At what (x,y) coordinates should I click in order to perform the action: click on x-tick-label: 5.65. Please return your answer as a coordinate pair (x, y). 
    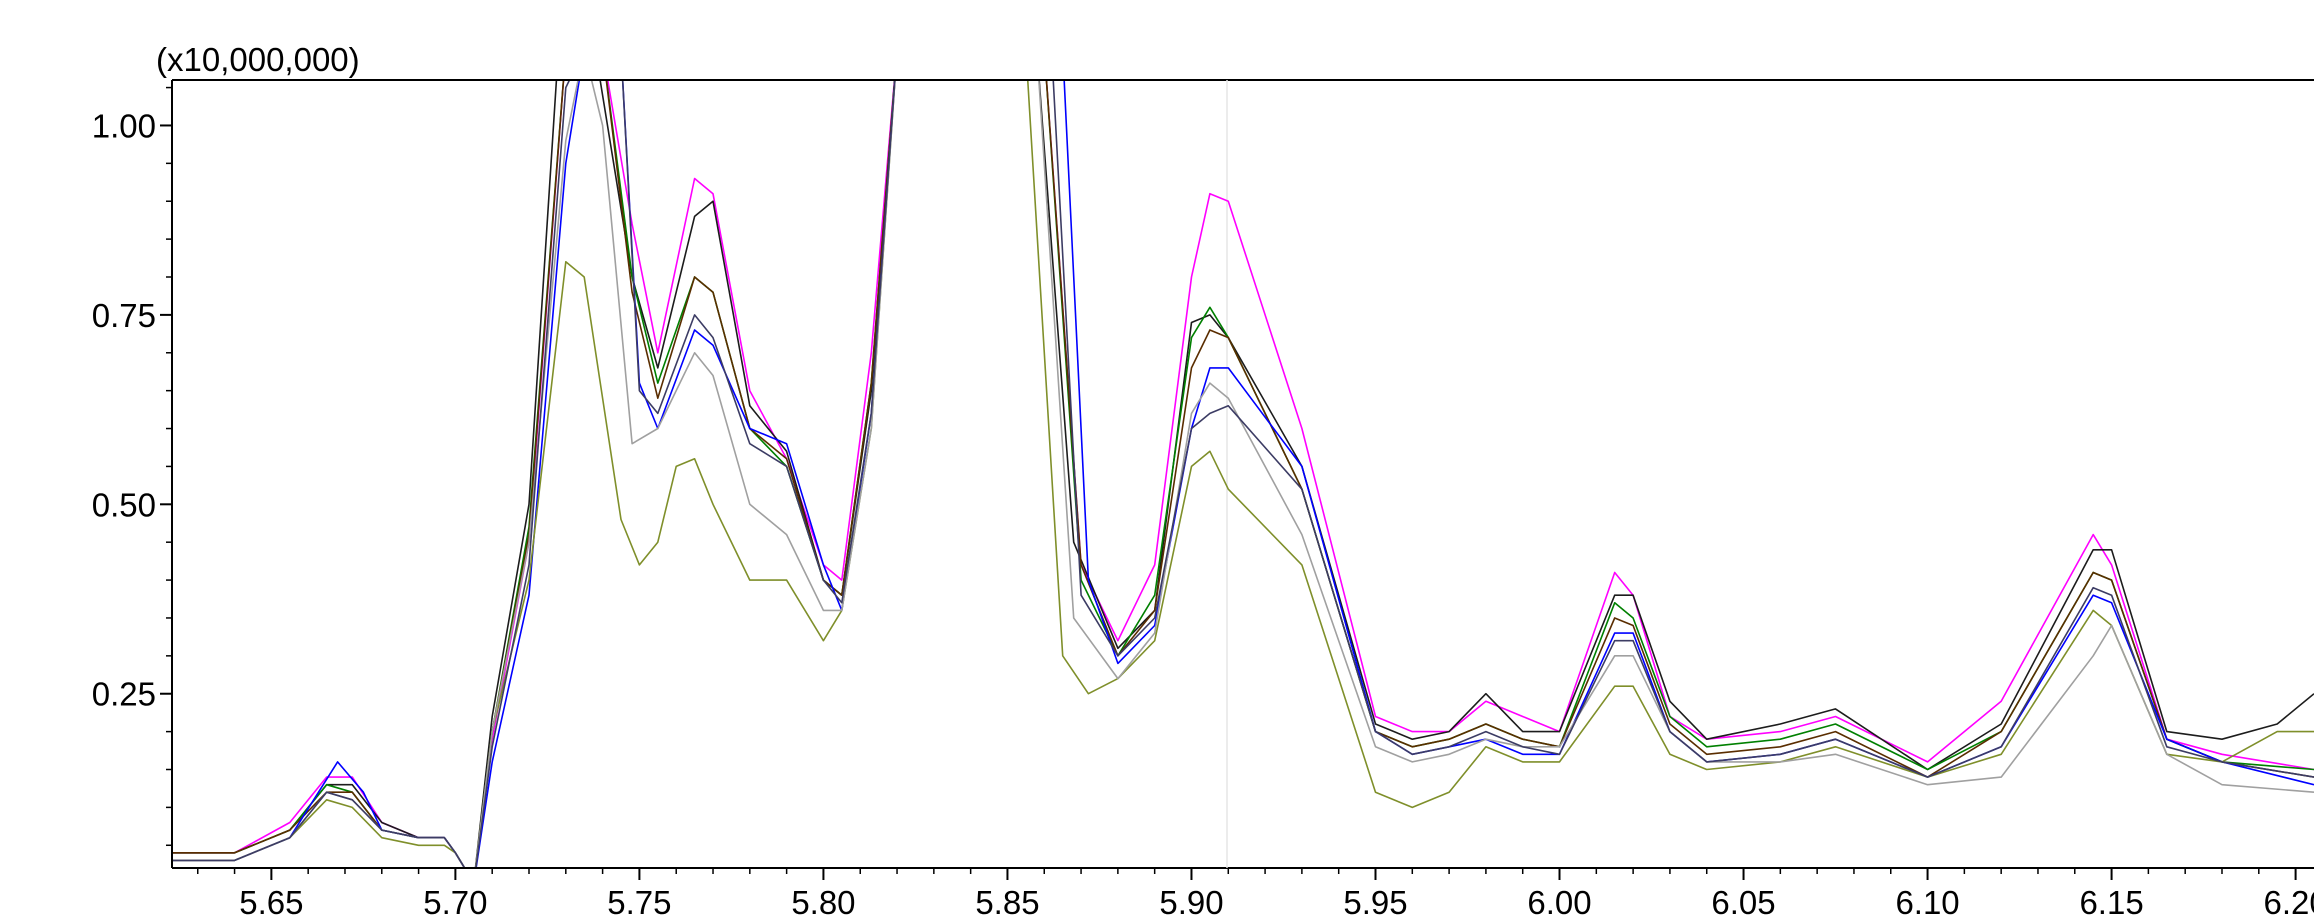
    Looking at the image, I should click on (271, 901).